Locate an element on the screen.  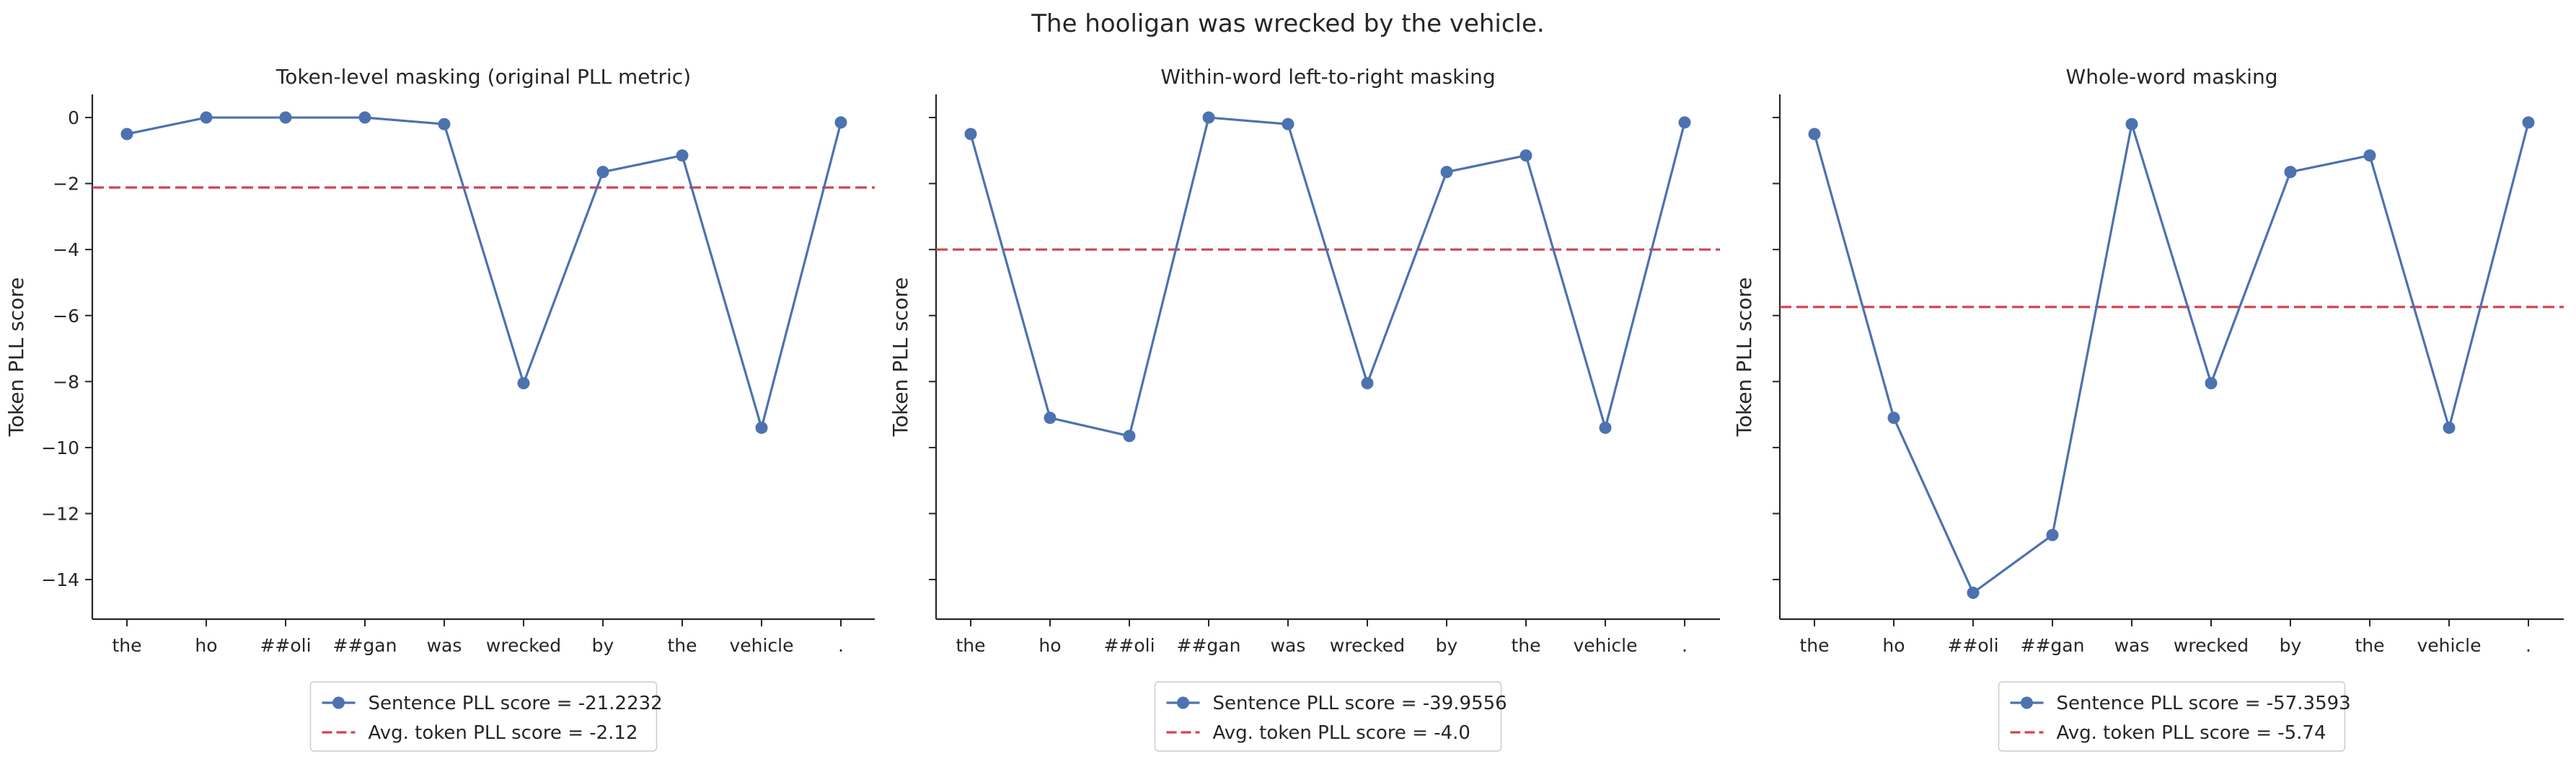
panel-title: Within-word left-to-right masking is located at coordinates (1327, 77).